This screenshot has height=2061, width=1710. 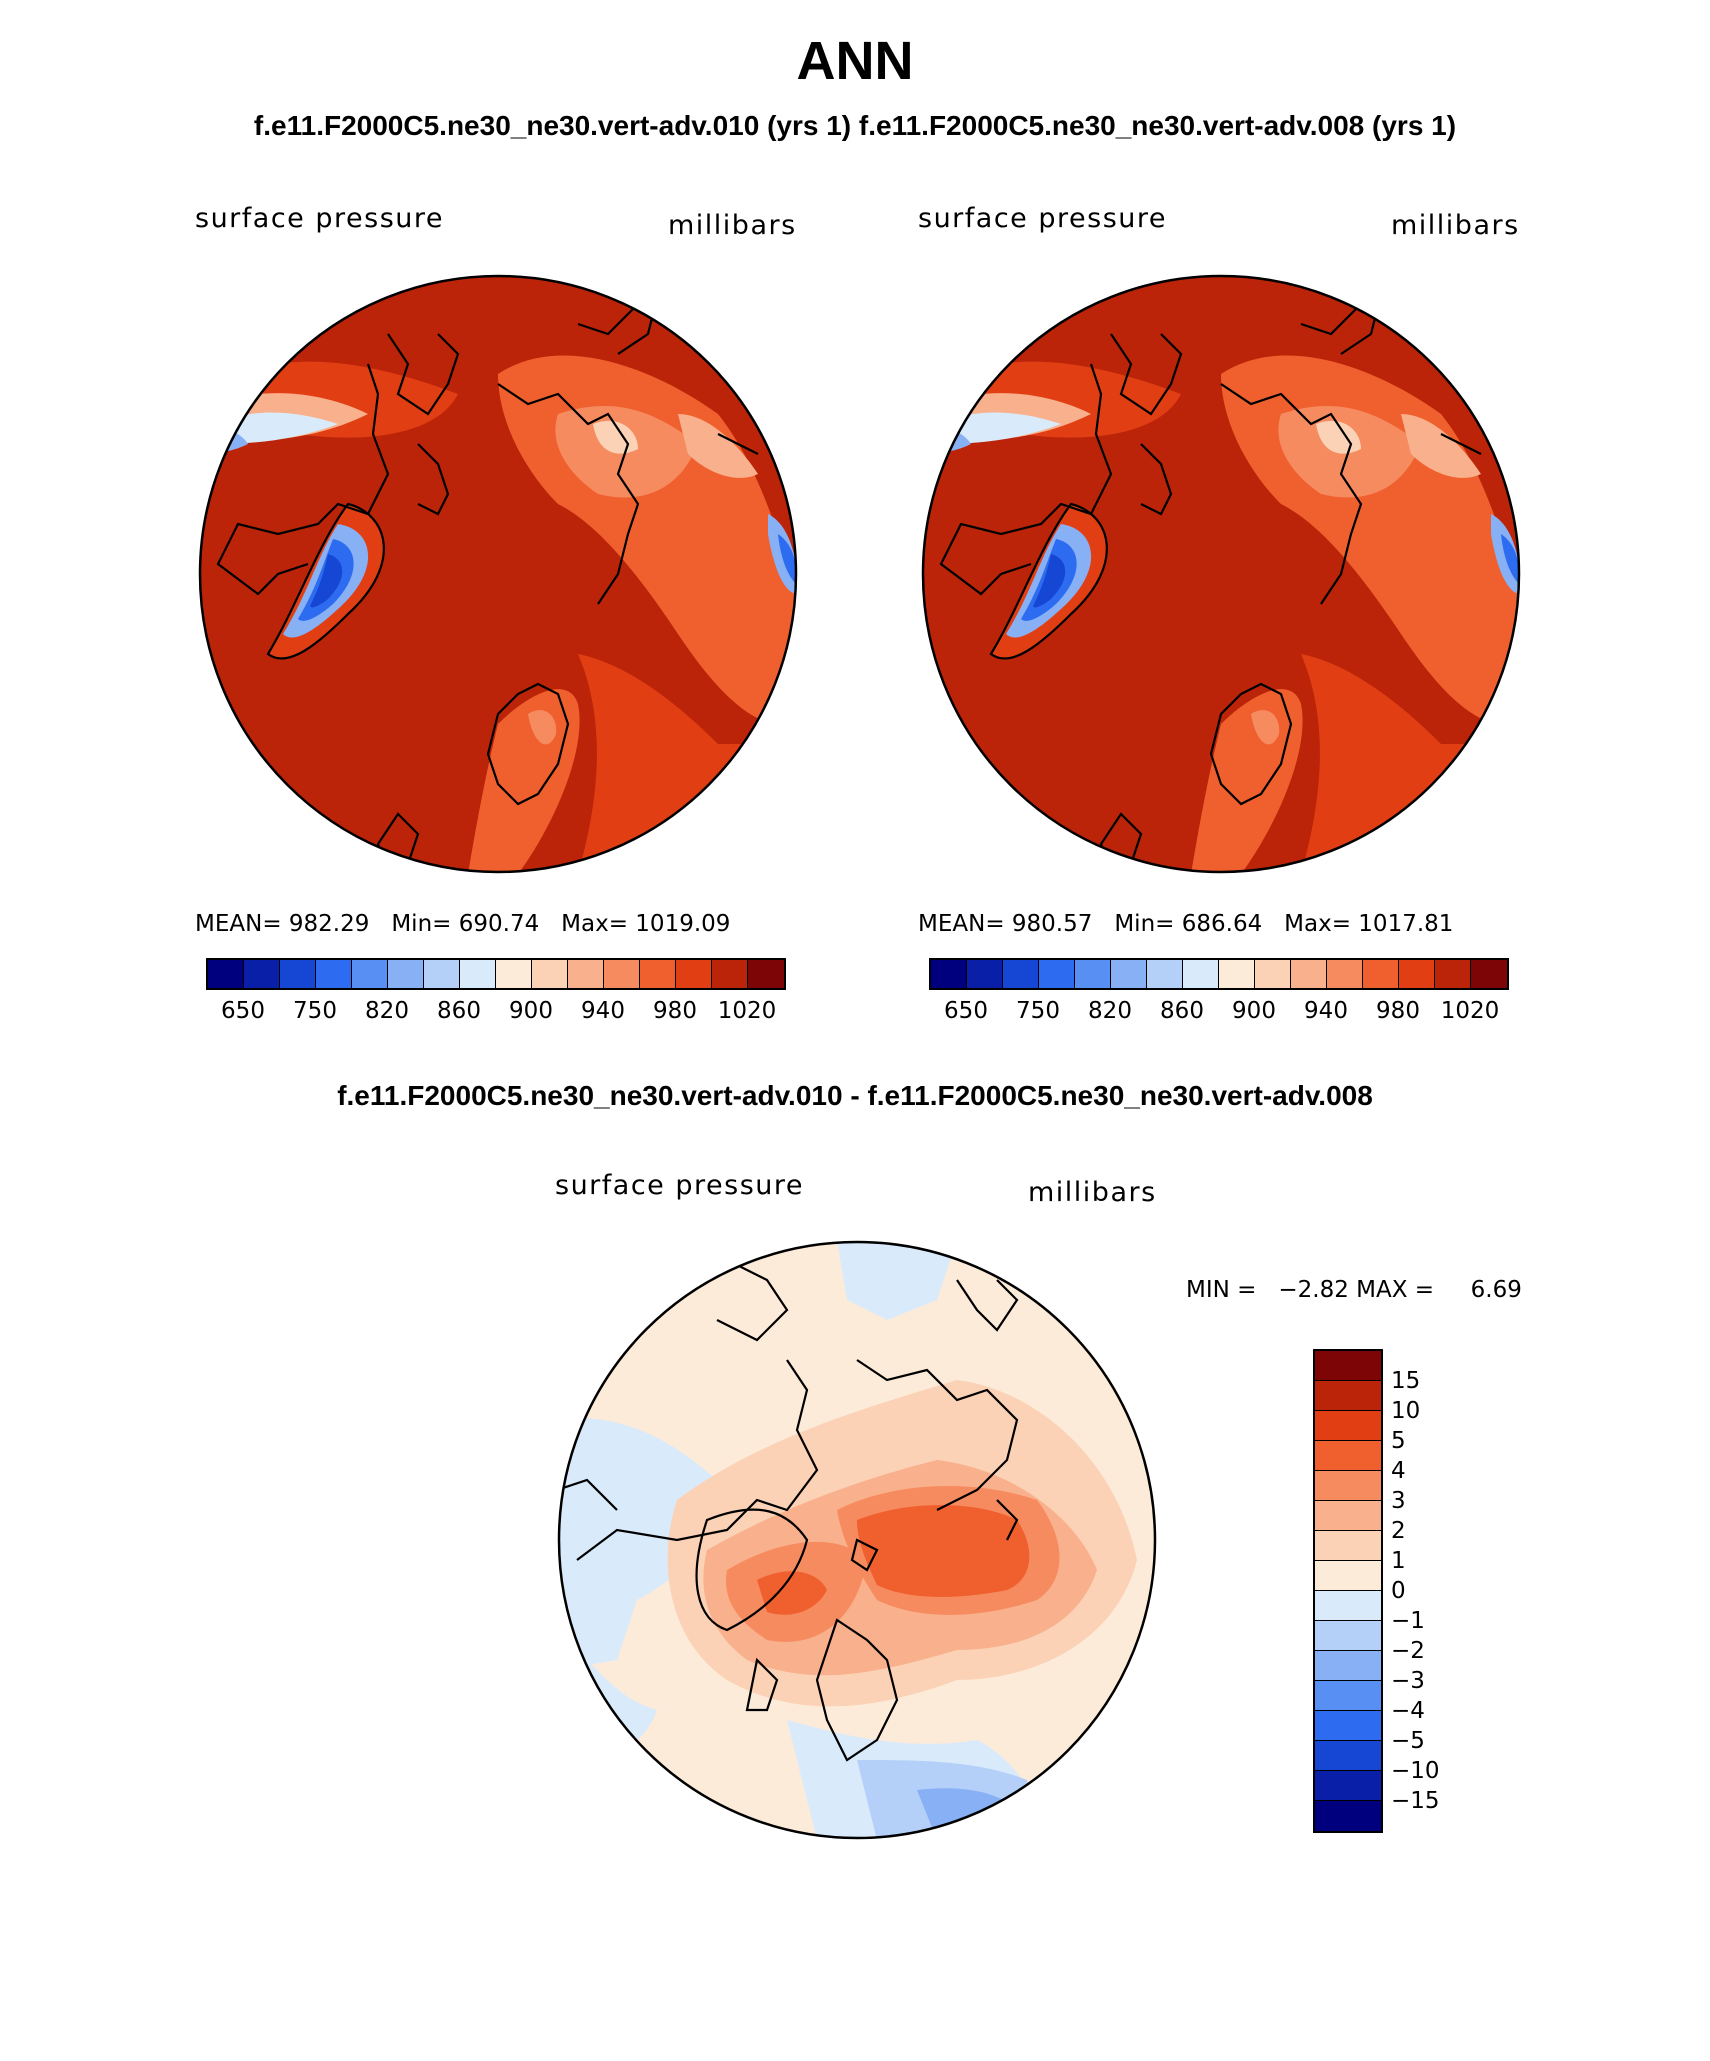 What do you see at coordinates (498, 574) in the screenshot?
I see `panel1-polar-map` at bounding box center [498, 574].